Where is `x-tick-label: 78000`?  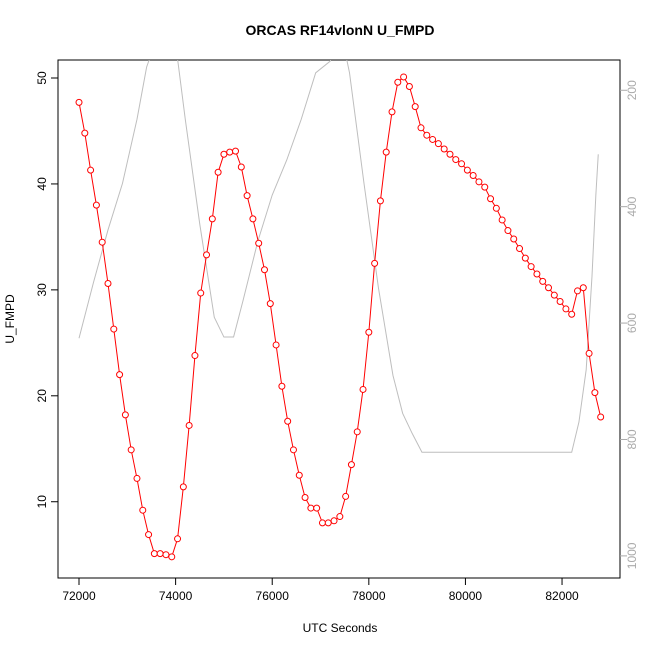
x-tick-label: 78000 is located at coordinates (369, 596).